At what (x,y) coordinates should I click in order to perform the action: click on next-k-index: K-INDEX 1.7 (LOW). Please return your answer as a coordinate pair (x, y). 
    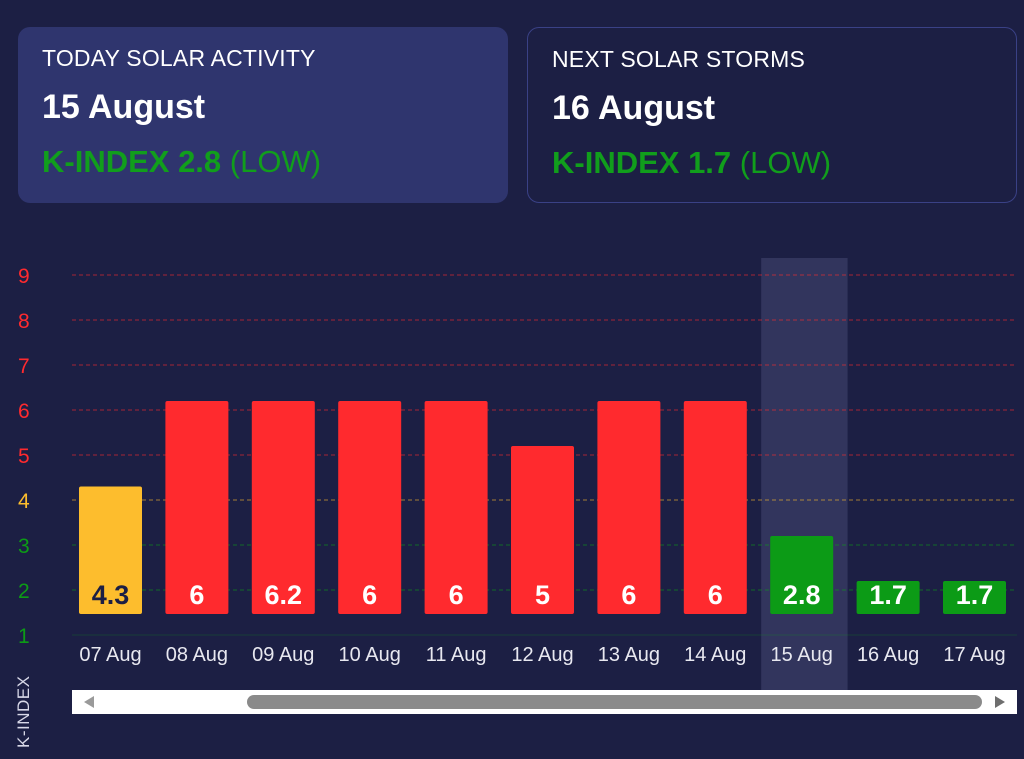
    Looking at the image, I should click on (772, 163).